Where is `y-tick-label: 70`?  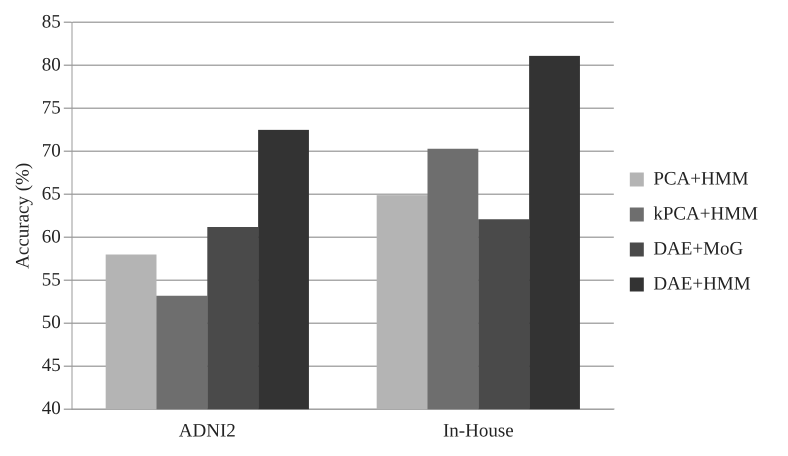 y-tick-label: 70 is located at coordinates (51, 151).